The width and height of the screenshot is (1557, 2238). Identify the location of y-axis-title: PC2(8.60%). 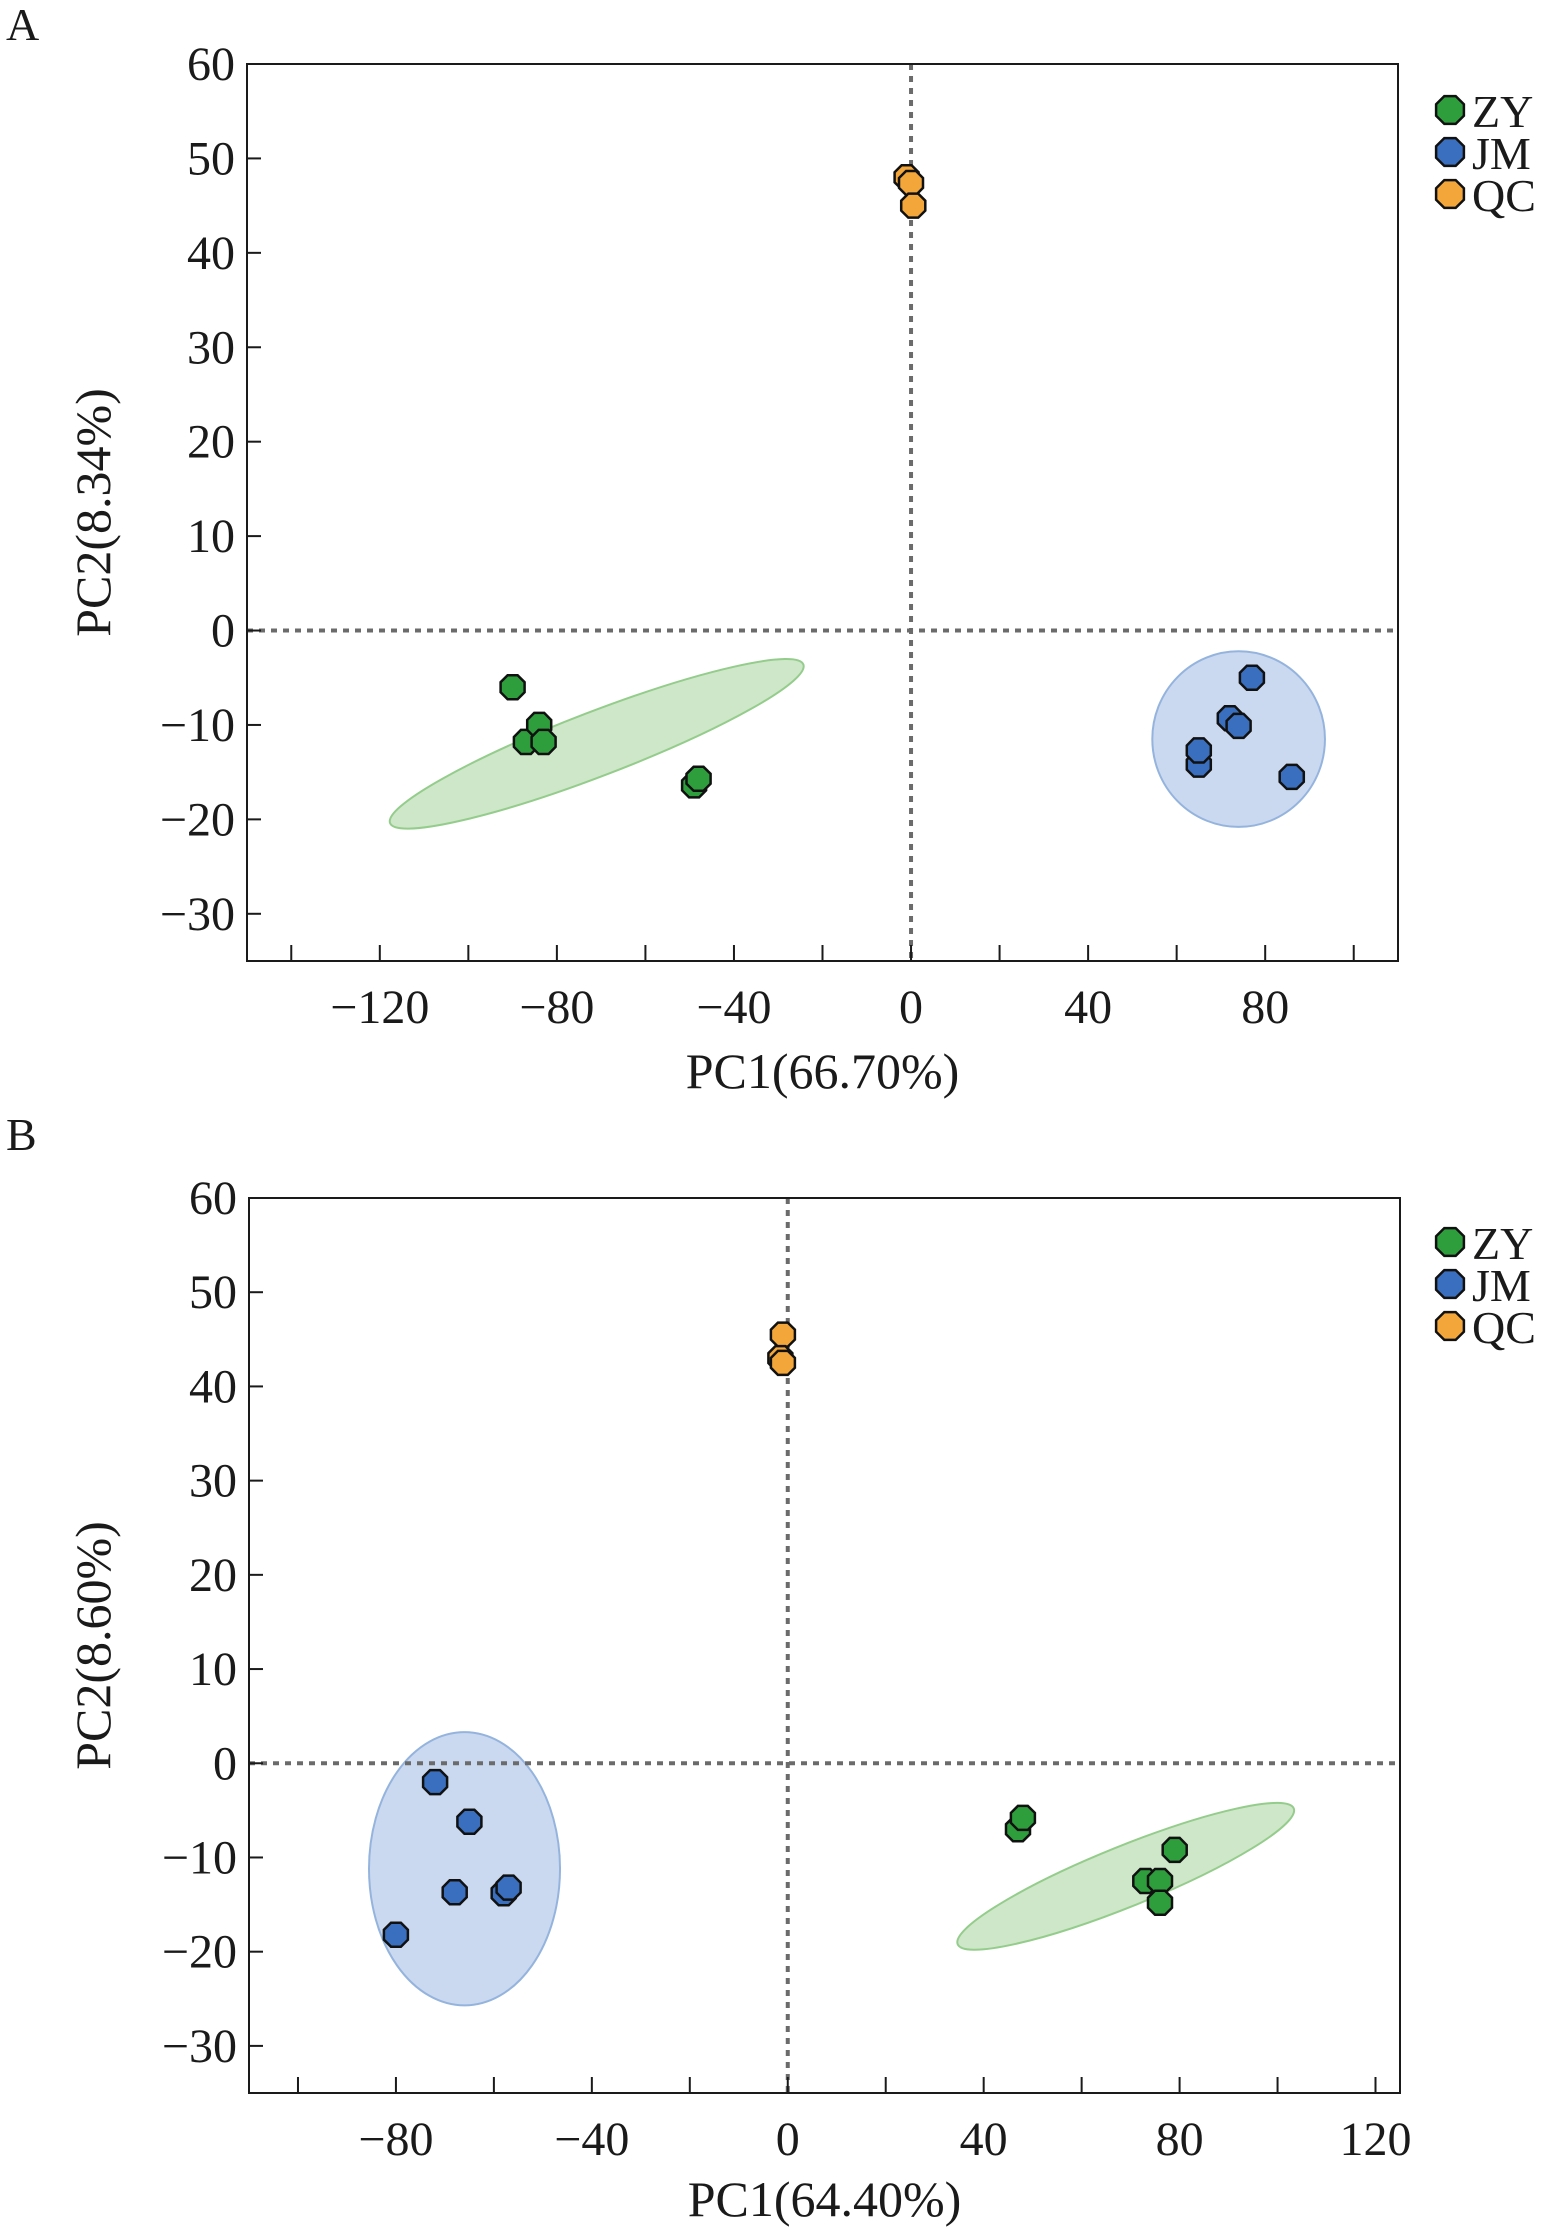
(93, 1645).